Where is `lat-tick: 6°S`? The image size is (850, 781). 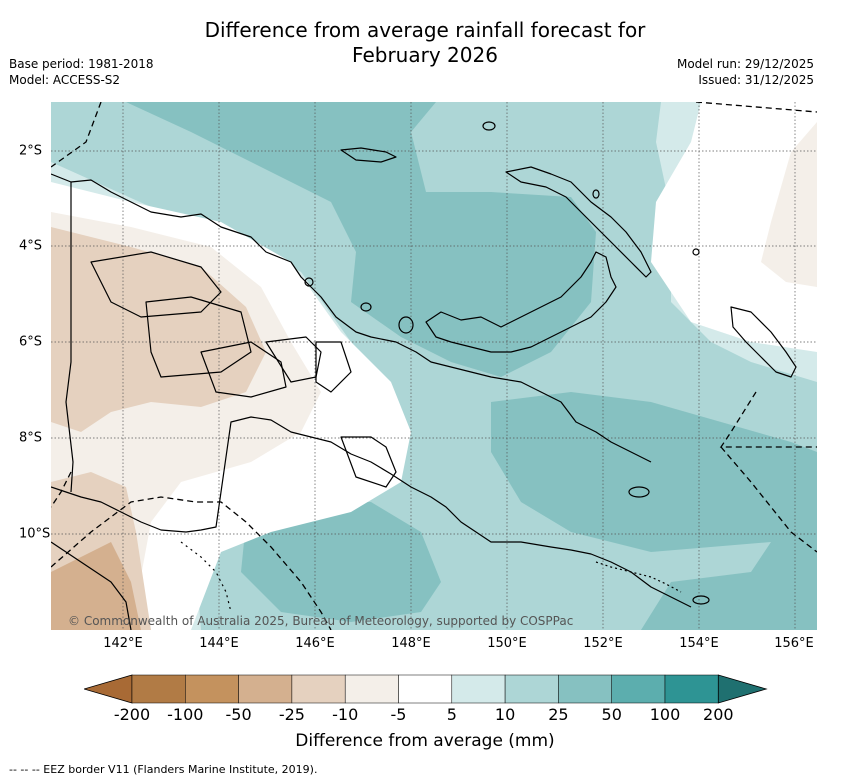 lat-tick: 6°S is located at coordinates (31, 342).